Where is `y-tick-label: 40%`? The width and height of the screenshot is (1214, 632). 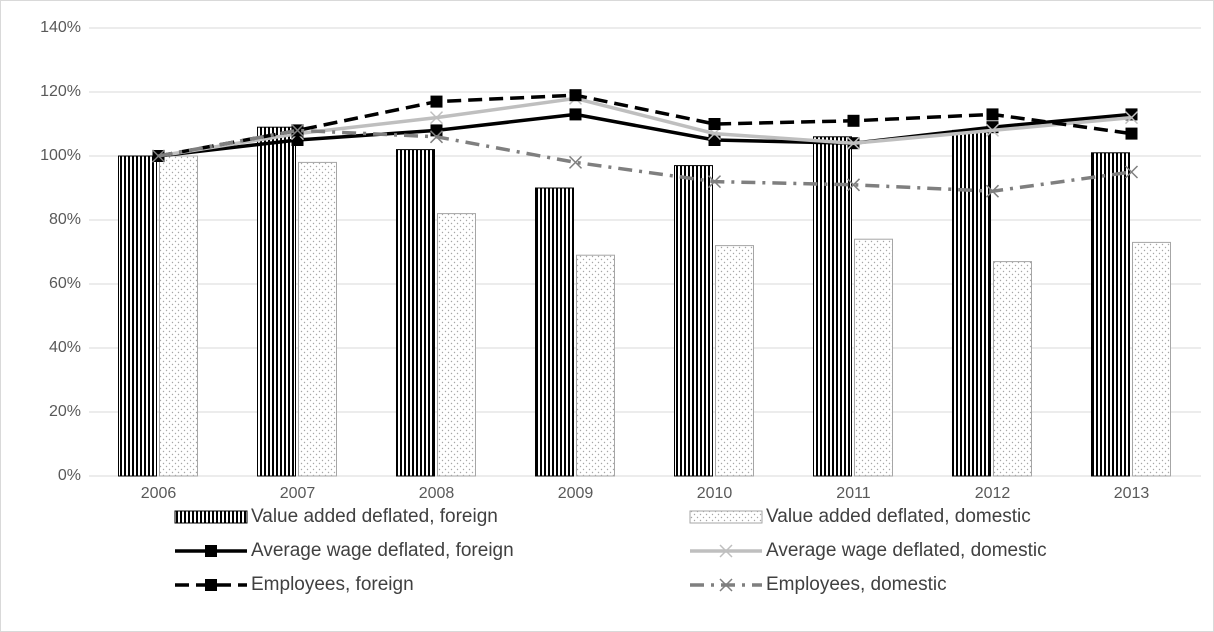 y-tick-label: 40% is located at coordinates (65, 347).